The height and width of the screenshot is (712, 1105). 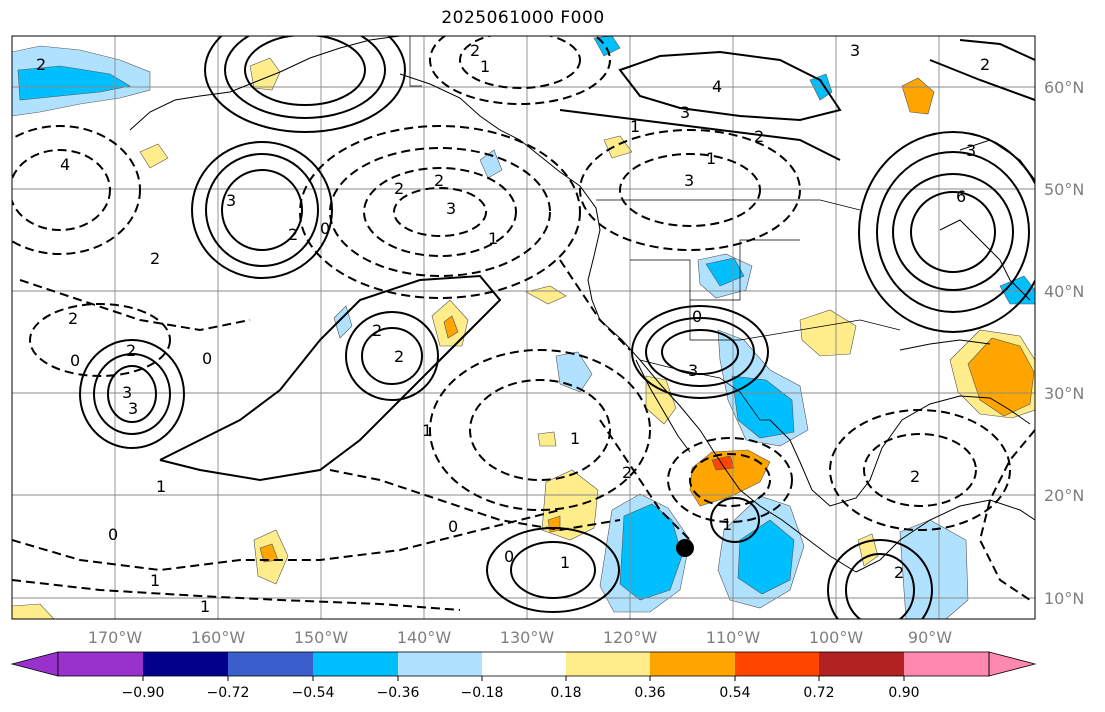 What do you see at coordinates (836, 637) in the screenshot?
I see `lon-label: 100°W` at bounding box center [836, 637].